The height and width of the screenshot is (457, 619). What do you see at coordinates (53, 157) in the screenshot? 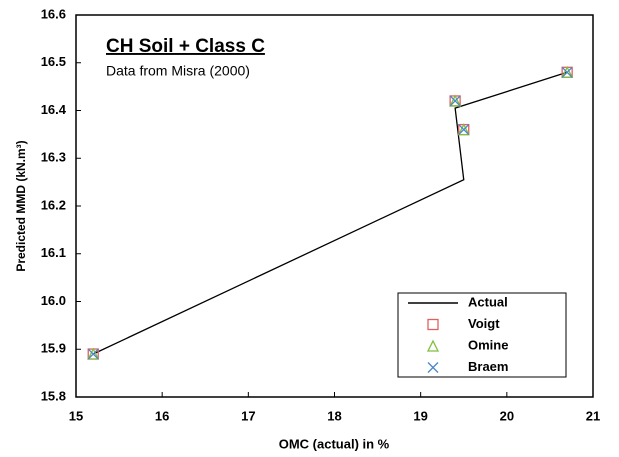
I see `y-tick-label: 16.3` at bounding box center [53, 157].